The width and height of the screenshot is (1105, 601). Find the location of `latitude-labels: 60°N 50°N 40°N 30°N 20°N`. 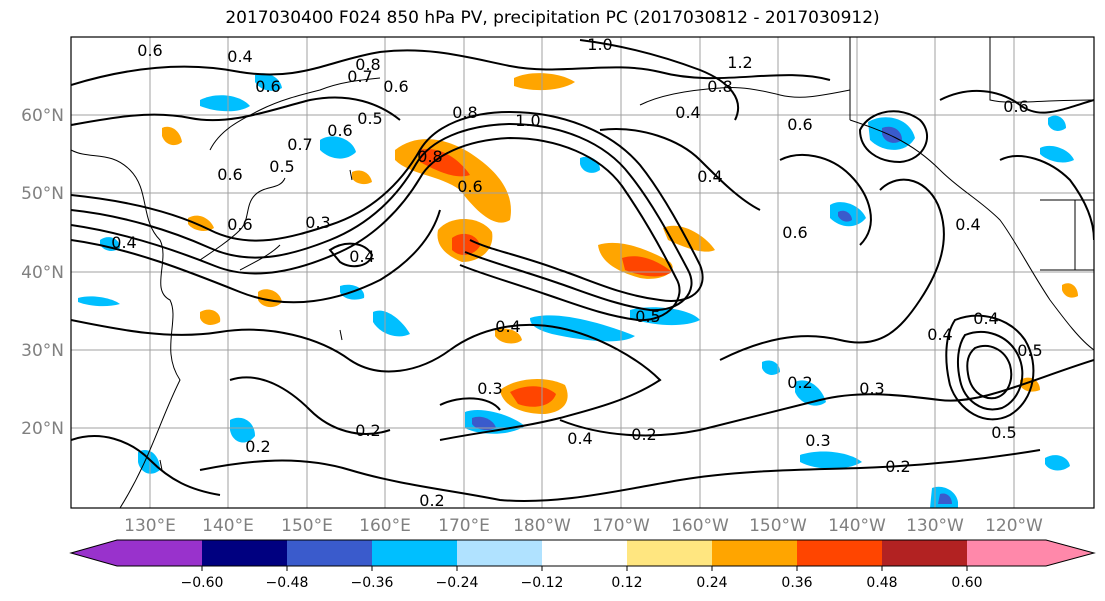

latitude-labels: 60°N 50°N 40°N 30°N 20°N is located at coordinates (42, 272).